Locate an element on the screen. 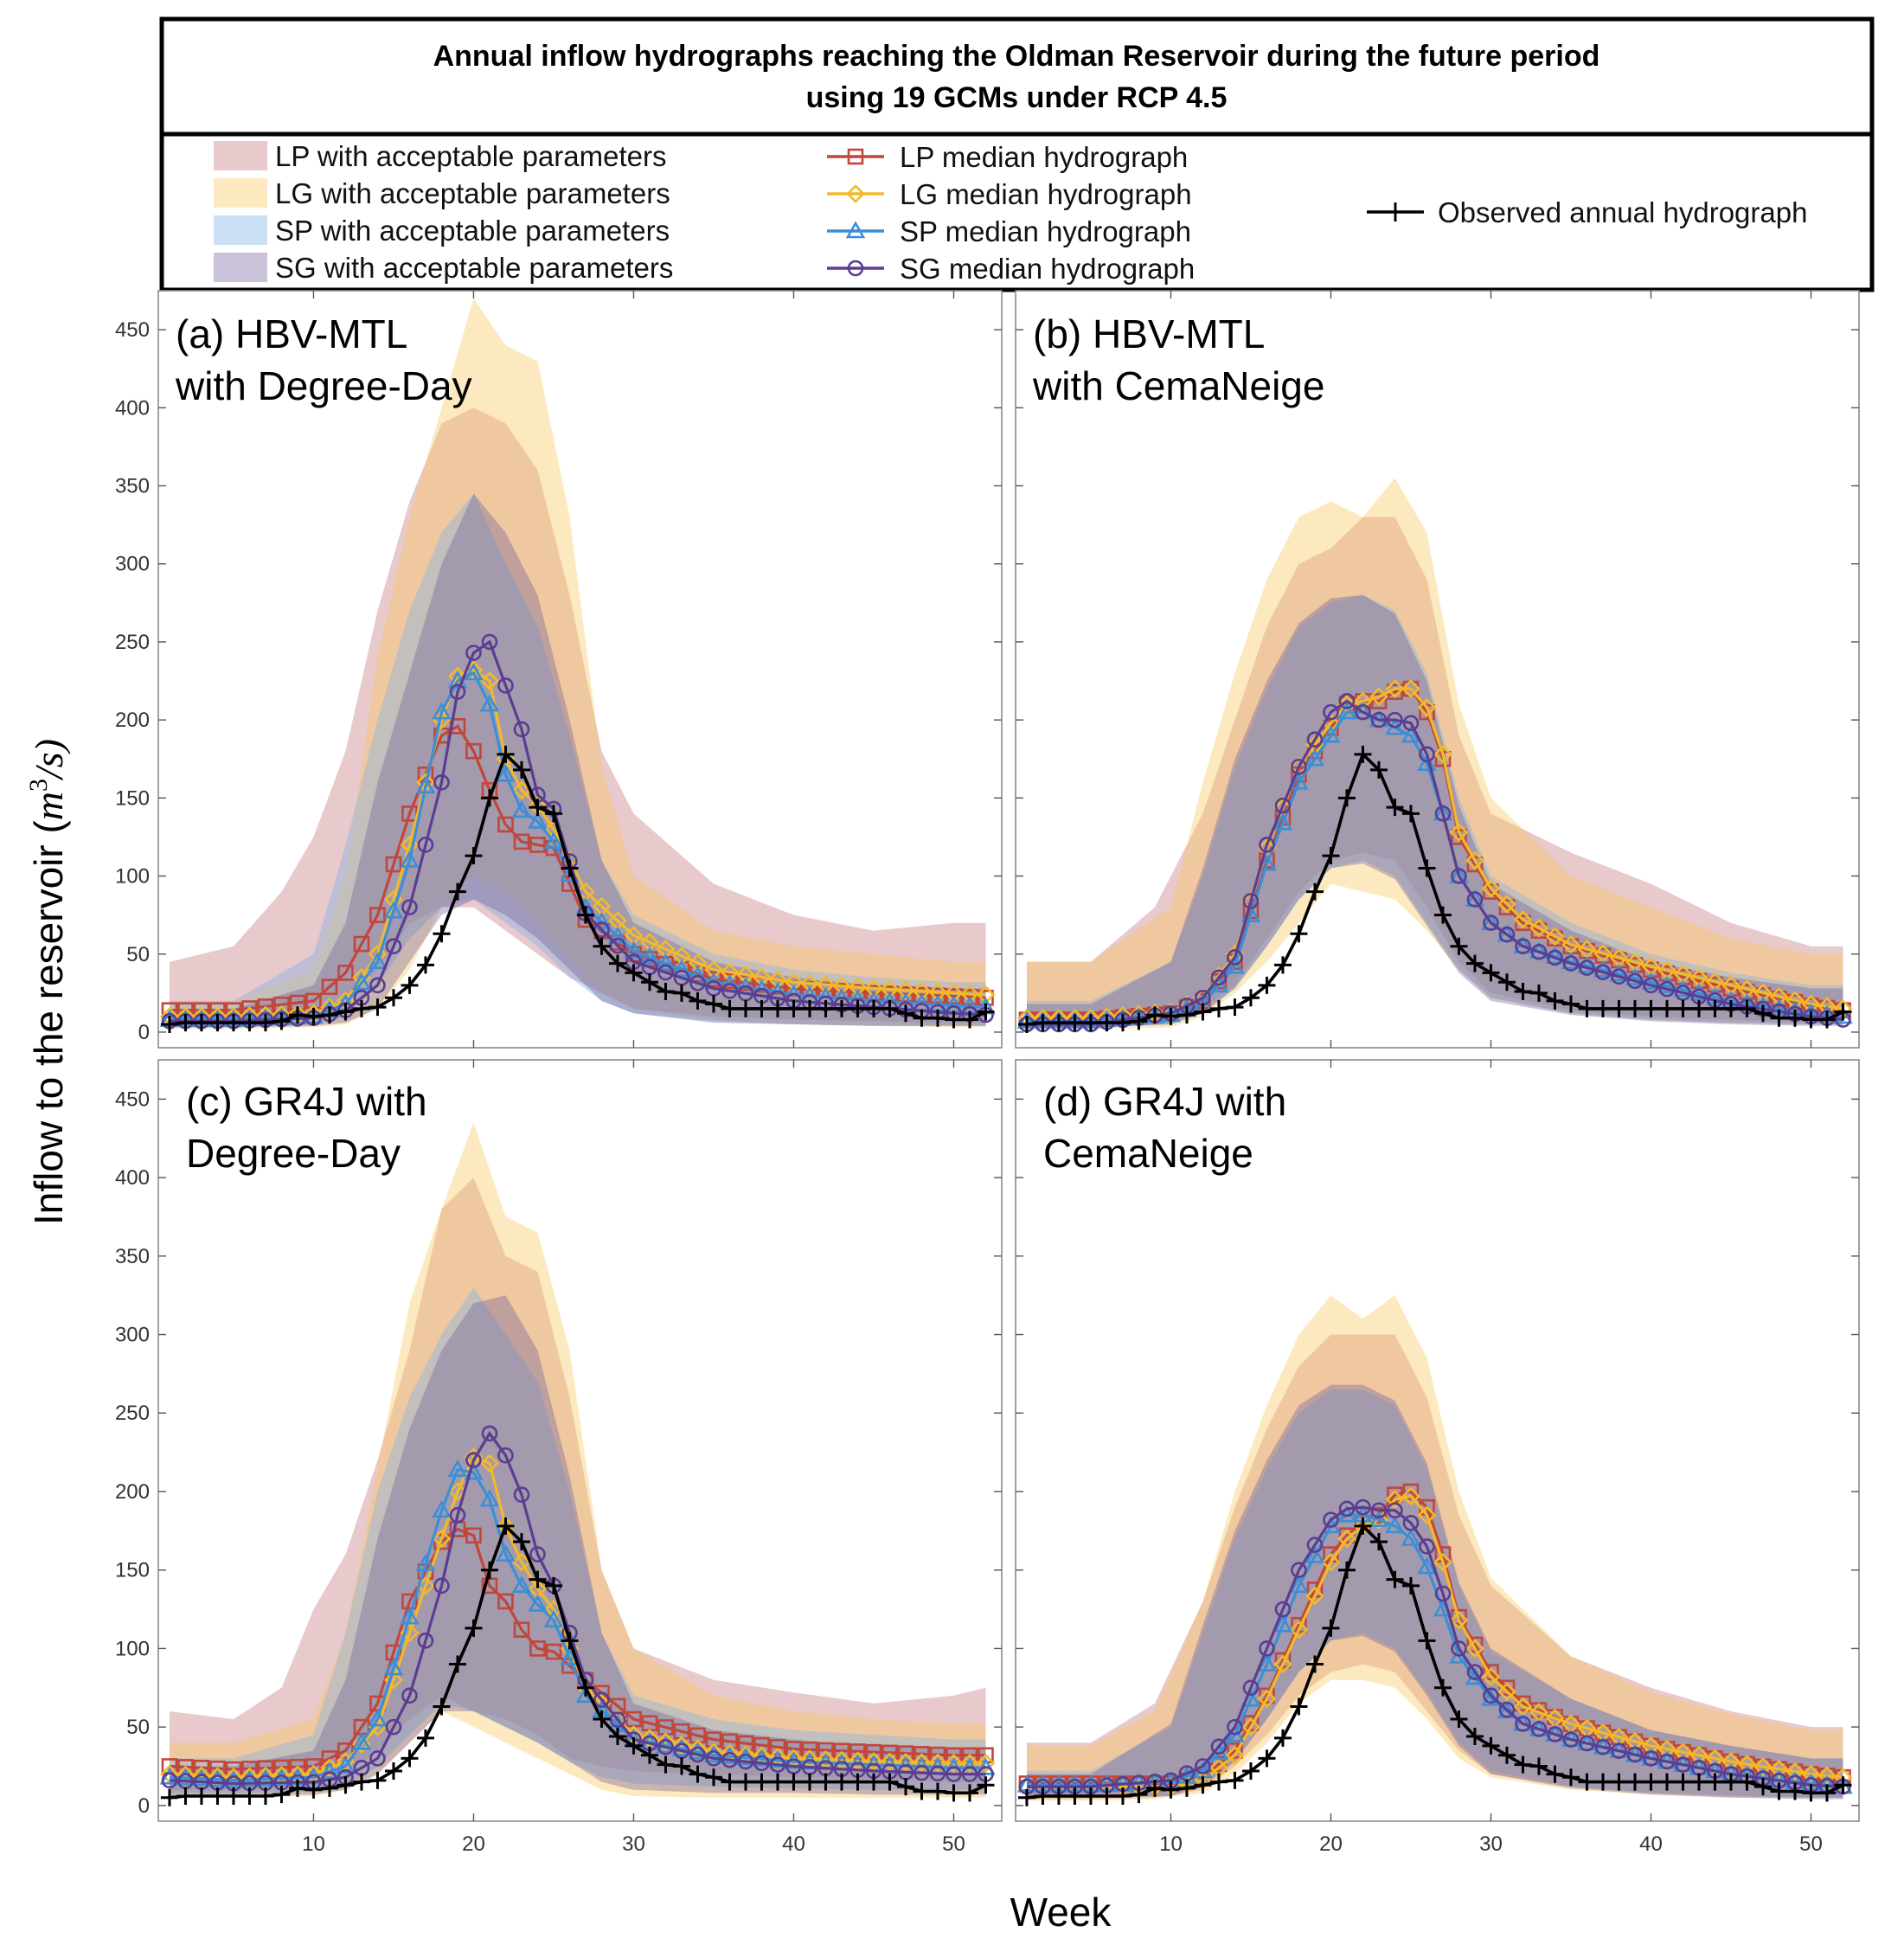  panel-a-label-line-2: with Degree-Day is located at coordinates (323, 385).